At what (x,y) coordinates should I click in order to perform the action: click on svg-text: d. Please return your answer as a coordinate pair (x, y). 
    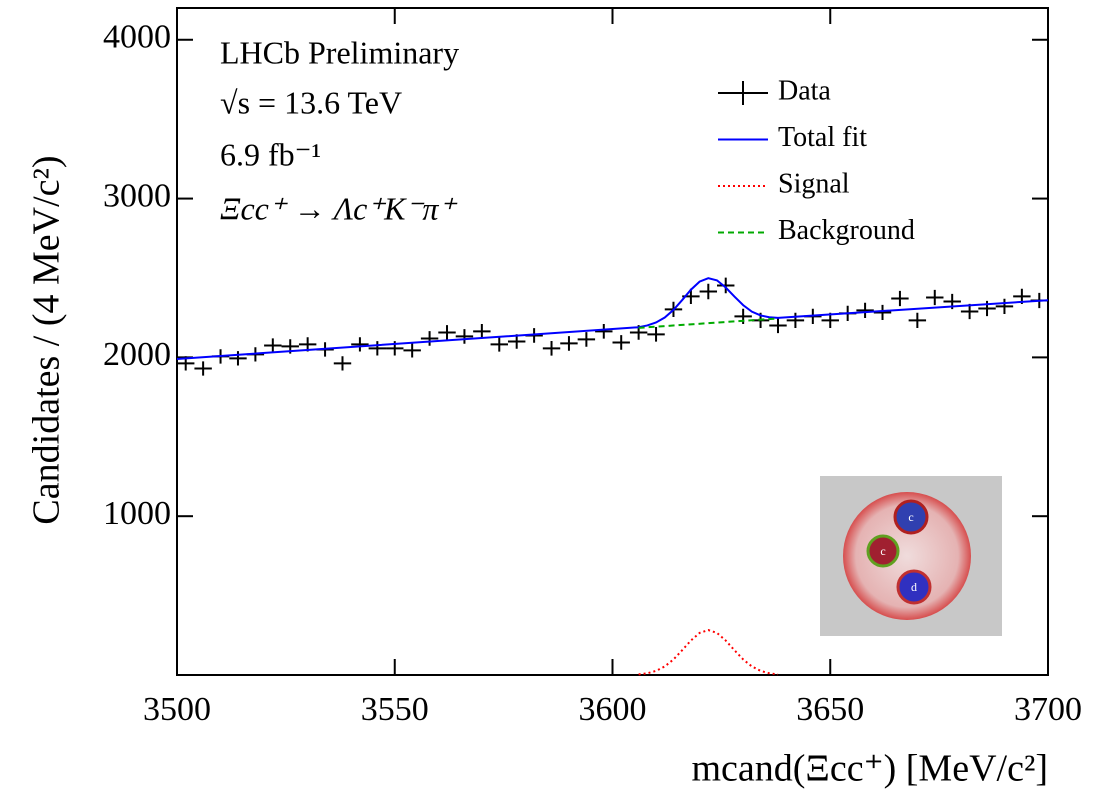
    Looking at the image, I should click on (914, 587).